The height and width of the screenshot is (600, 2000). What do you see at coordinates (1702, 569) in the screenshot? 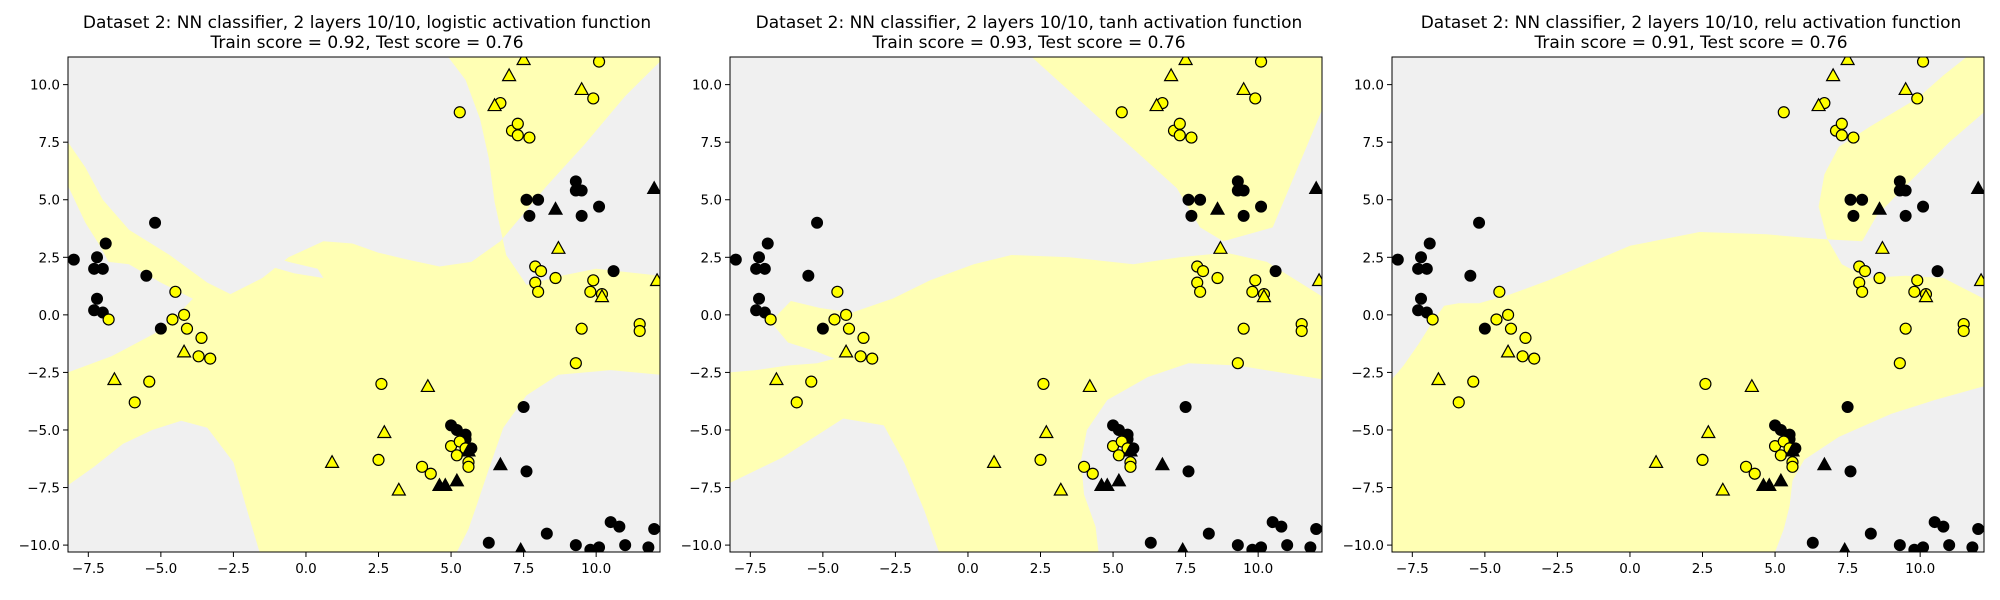
I see `x-tick-label-relu-4: 2.5` at bounding box center [1702, 569].